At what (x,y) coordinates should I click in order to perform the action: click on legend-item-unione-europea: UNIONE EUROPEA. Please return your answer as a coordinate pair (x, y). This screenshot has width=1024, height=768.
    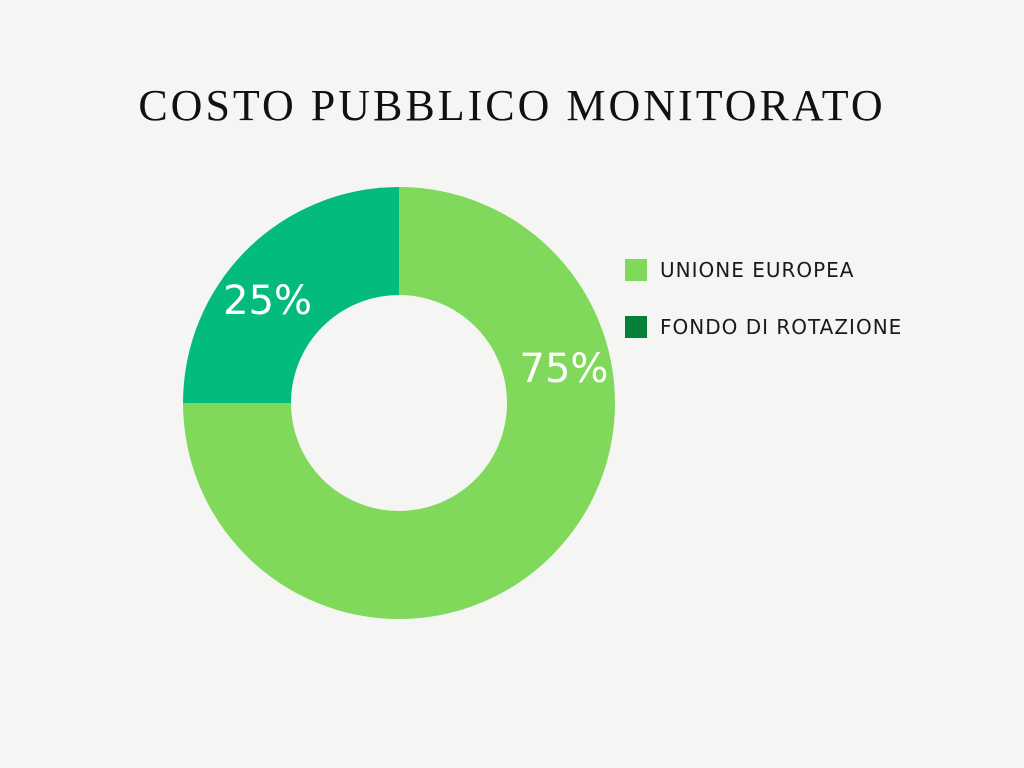
    Looking at the image, I should click on (763, 270).